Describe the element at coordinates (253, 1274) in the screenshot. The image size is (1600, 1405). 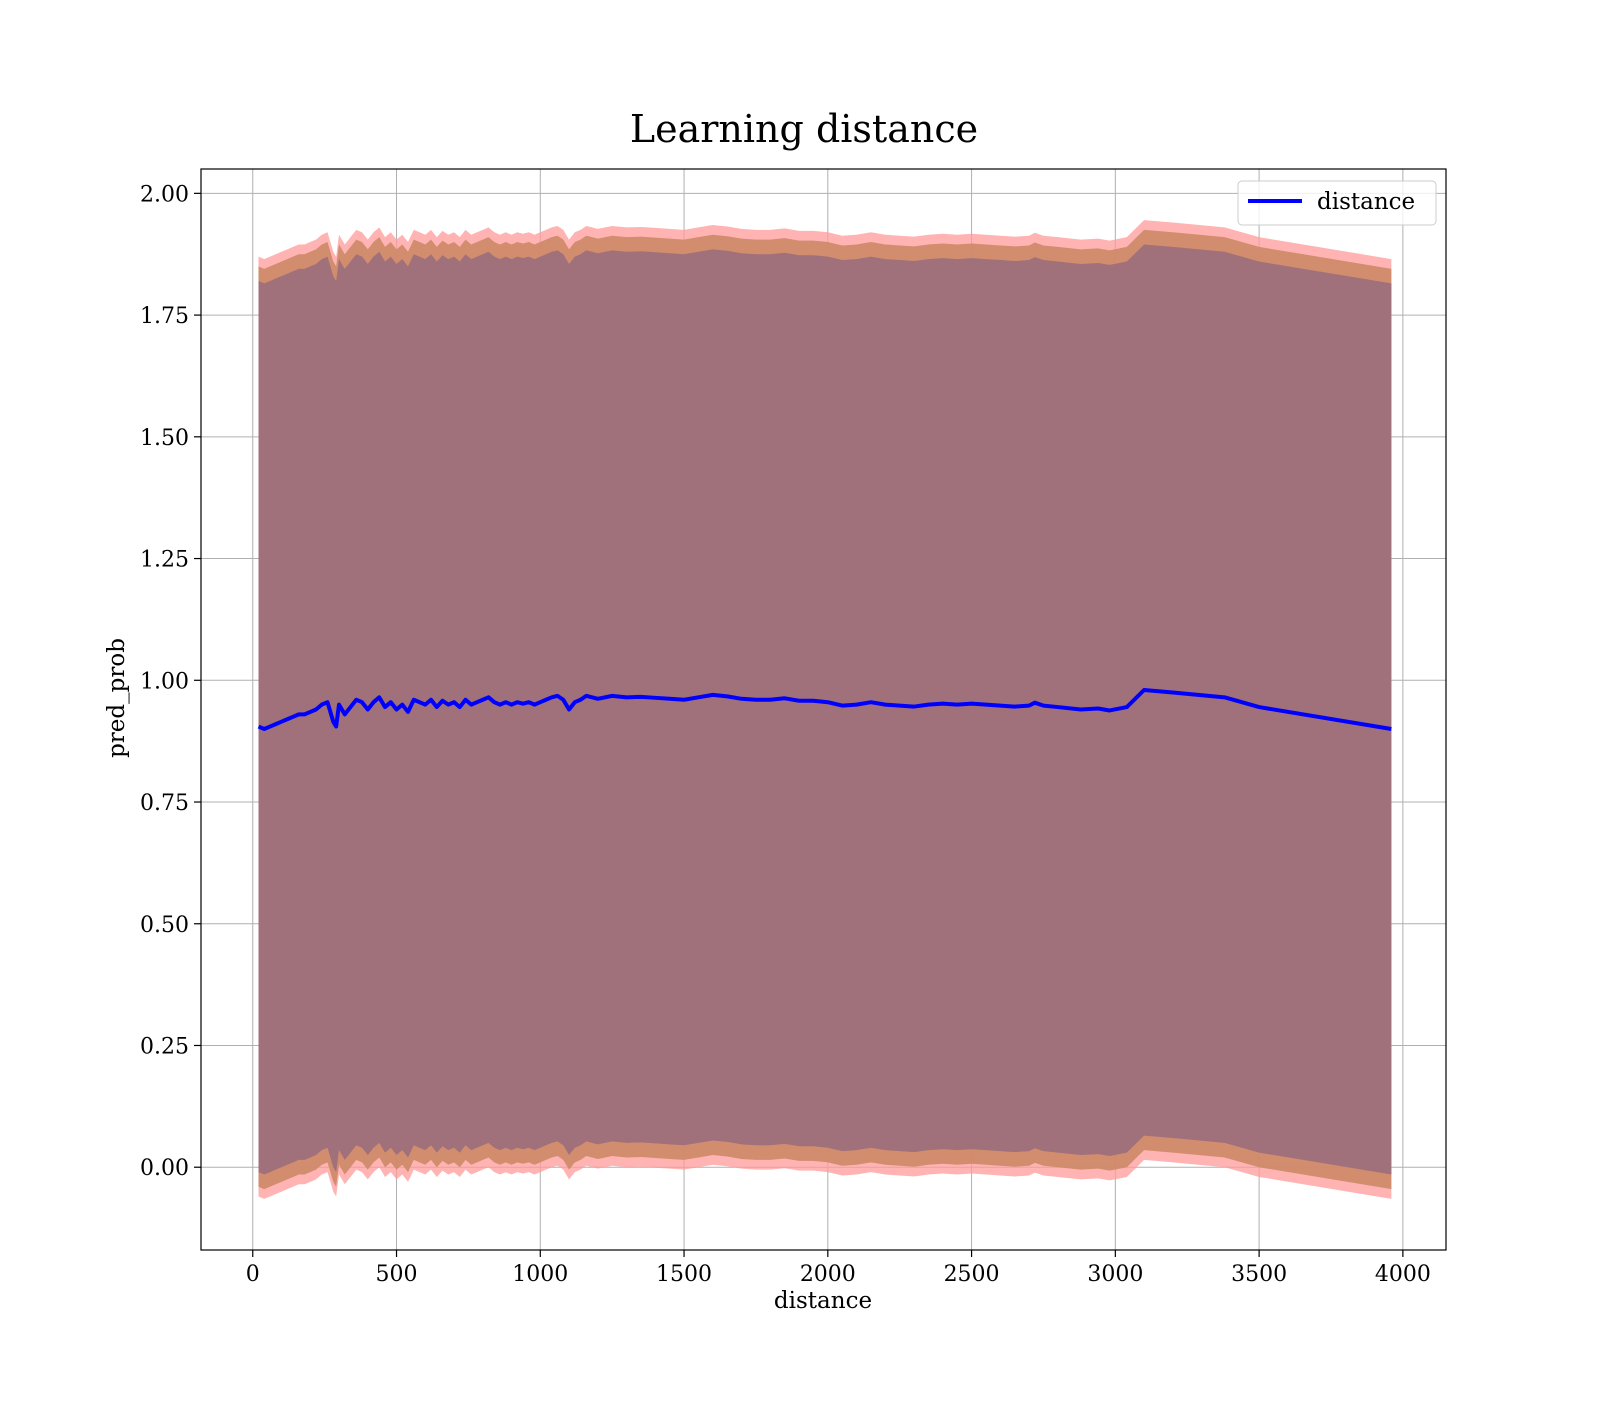
I see `x-tick-label-0: 0` at that location.